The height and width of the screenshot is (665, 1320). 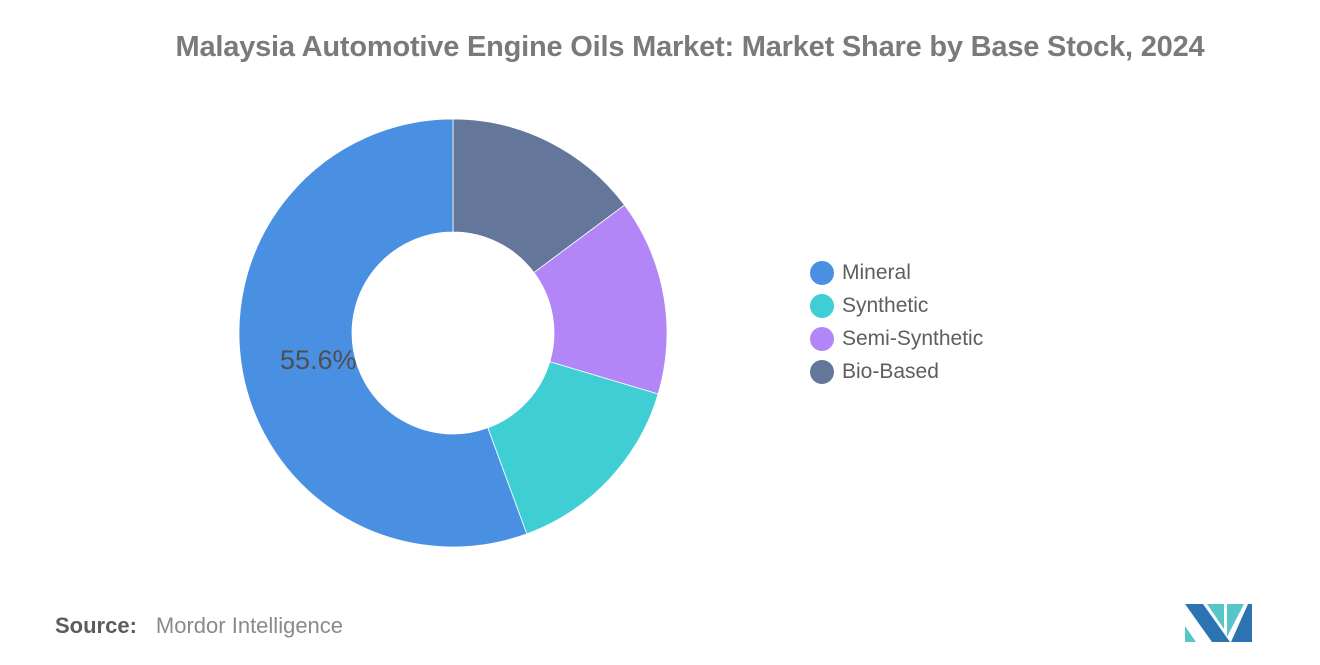 What do you see at coordinates (1218, 623) in the screenshot?
I see `mordor-intelligence-logo` at bounding box center [1218, 623].